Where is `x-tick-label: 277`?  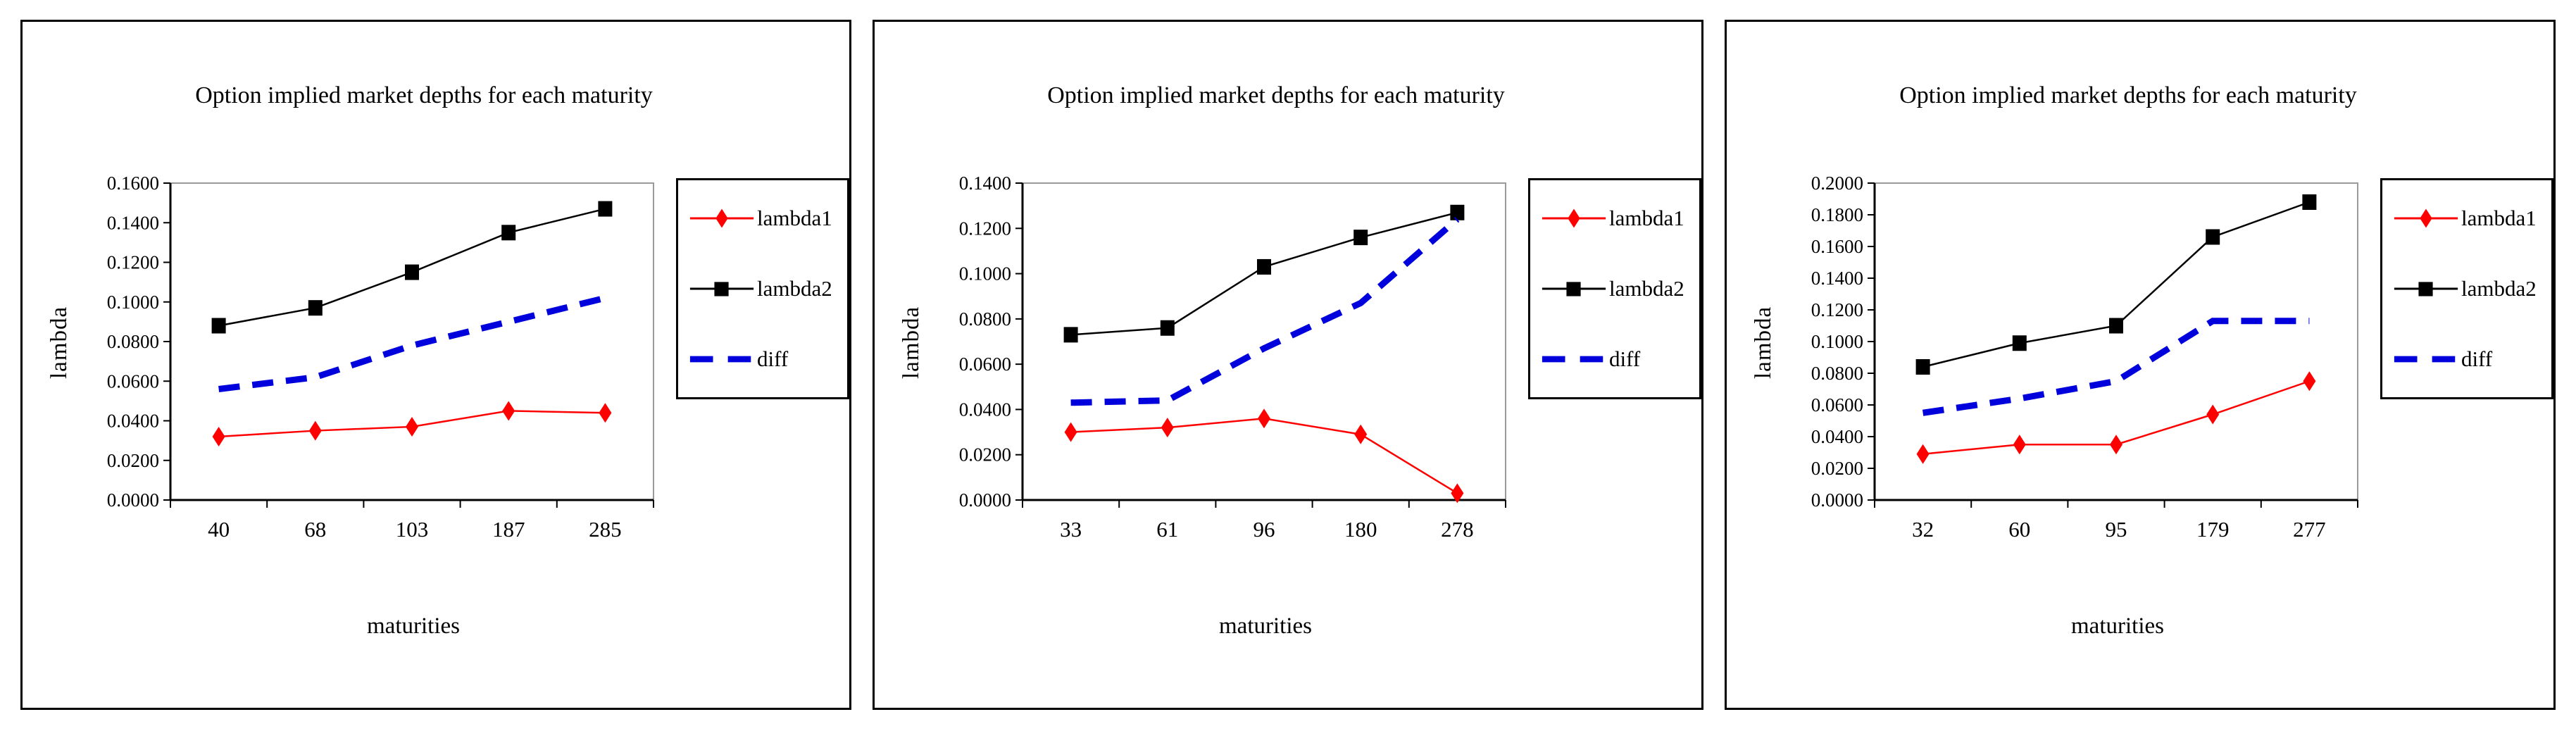 x-tick-label: 277 is located at coordinates (2309, 529).